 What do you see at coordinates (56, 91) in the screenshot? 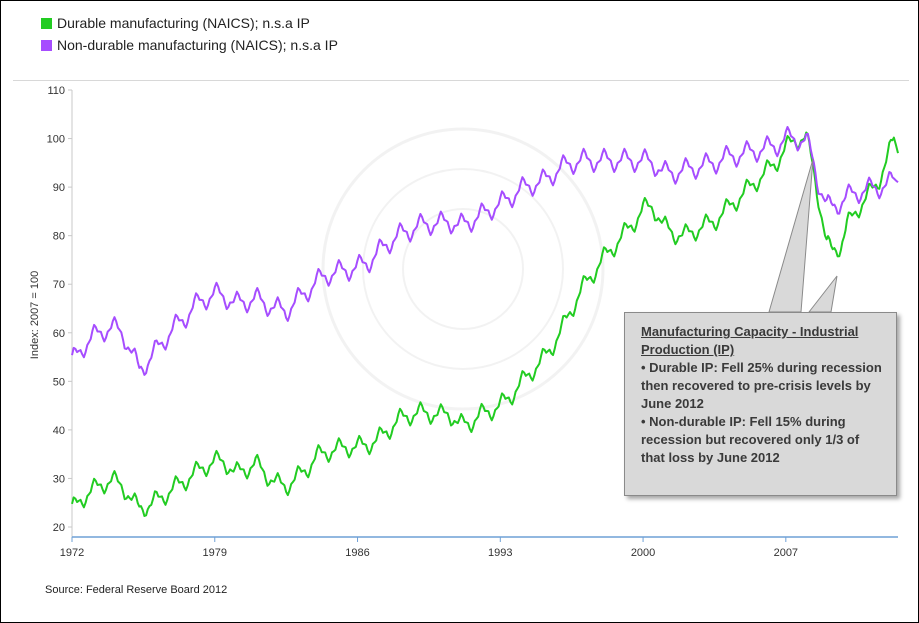
I see `y-tick-label: 110` at bounding box center [56, 91].